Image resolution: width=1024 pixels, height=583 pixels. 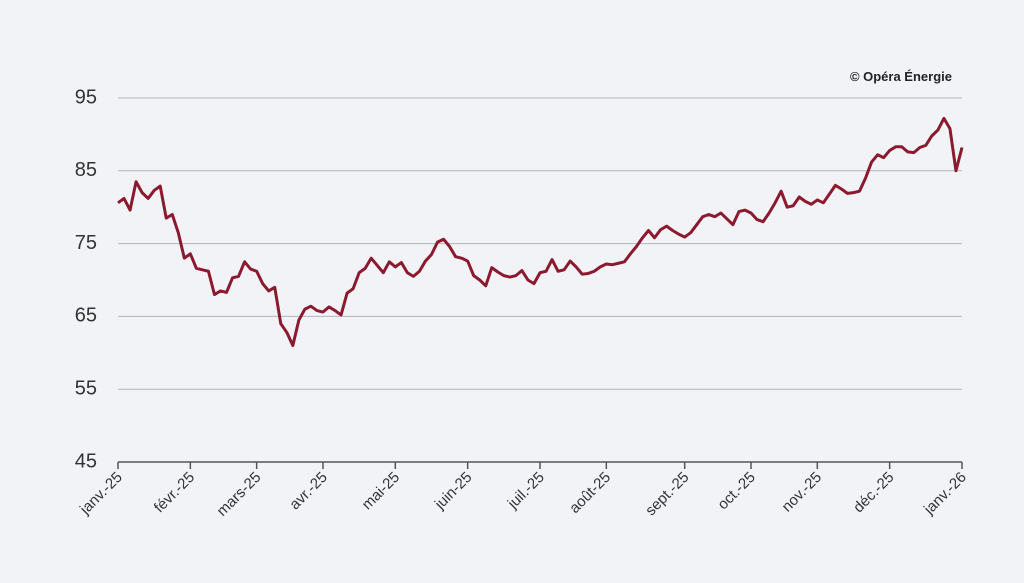 What do you see at coordinates (526, 491) in the screenshot?
I see `x-tick-label: juil.-25` at bounding box center [526, 491].